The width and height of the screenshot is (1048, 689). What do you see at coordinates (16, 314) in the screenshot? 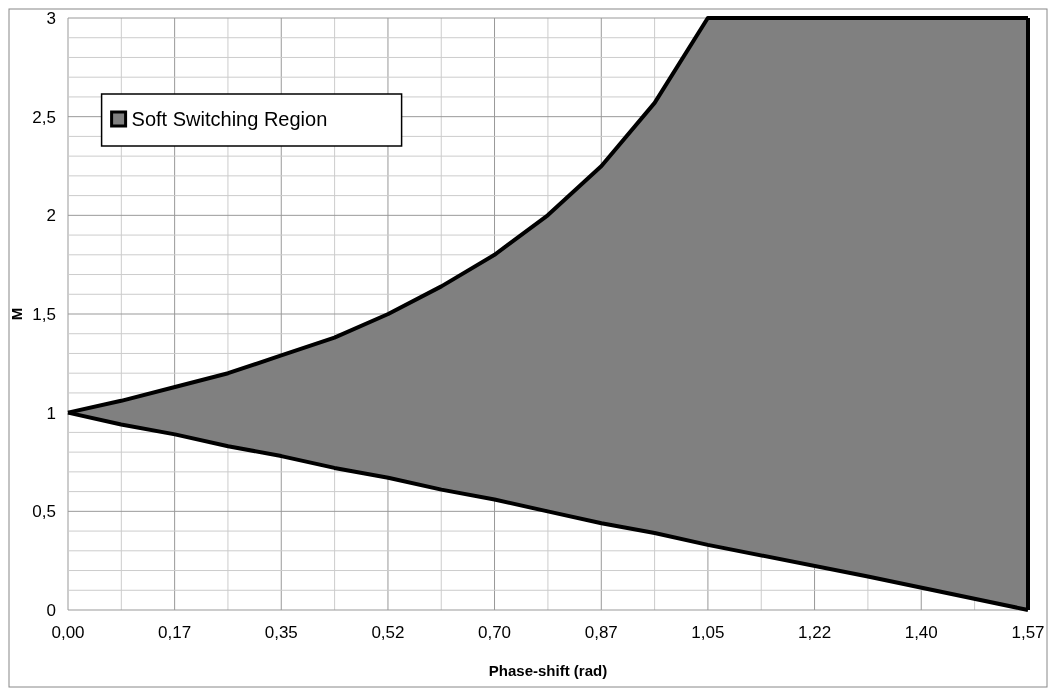
I see `y-axis-title: M` at bounding box center [16, 314].